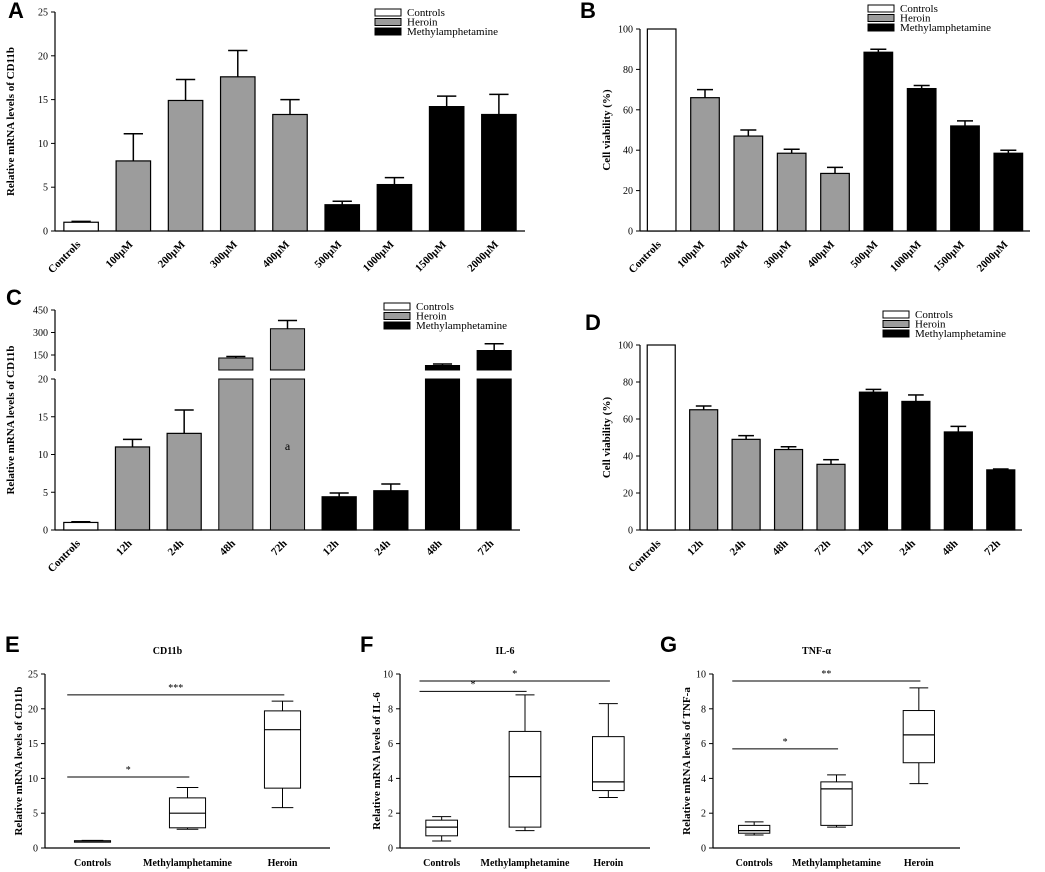 The width and height of the screenshot is (1045, 872). Describe the element at coordinates (687, 761) in the screenshot. I see `y-axis-label: Relative mRNA levels of TNF-a` at that location.